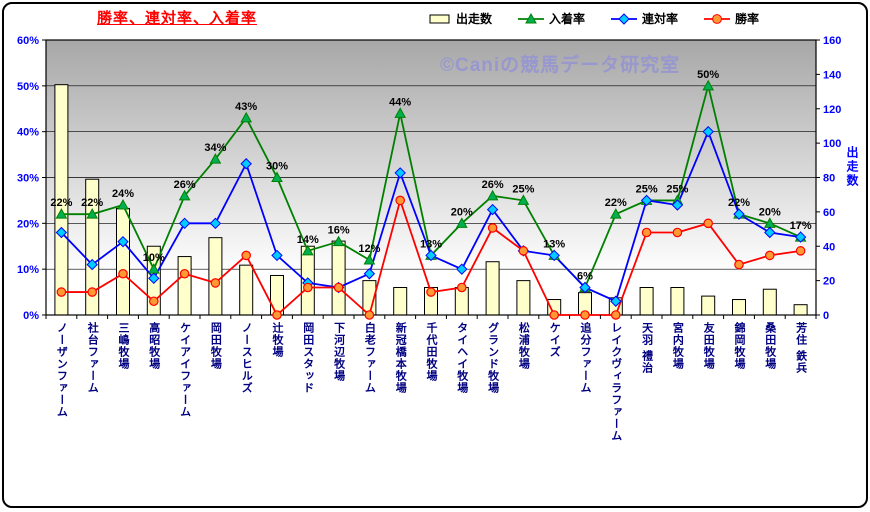 The height and width of the screenshot is (512, 870). Describe the element at coordinates (177, 18) in the screenshot. I see `chart-title: 勝率、連対率、入着率` at that location.